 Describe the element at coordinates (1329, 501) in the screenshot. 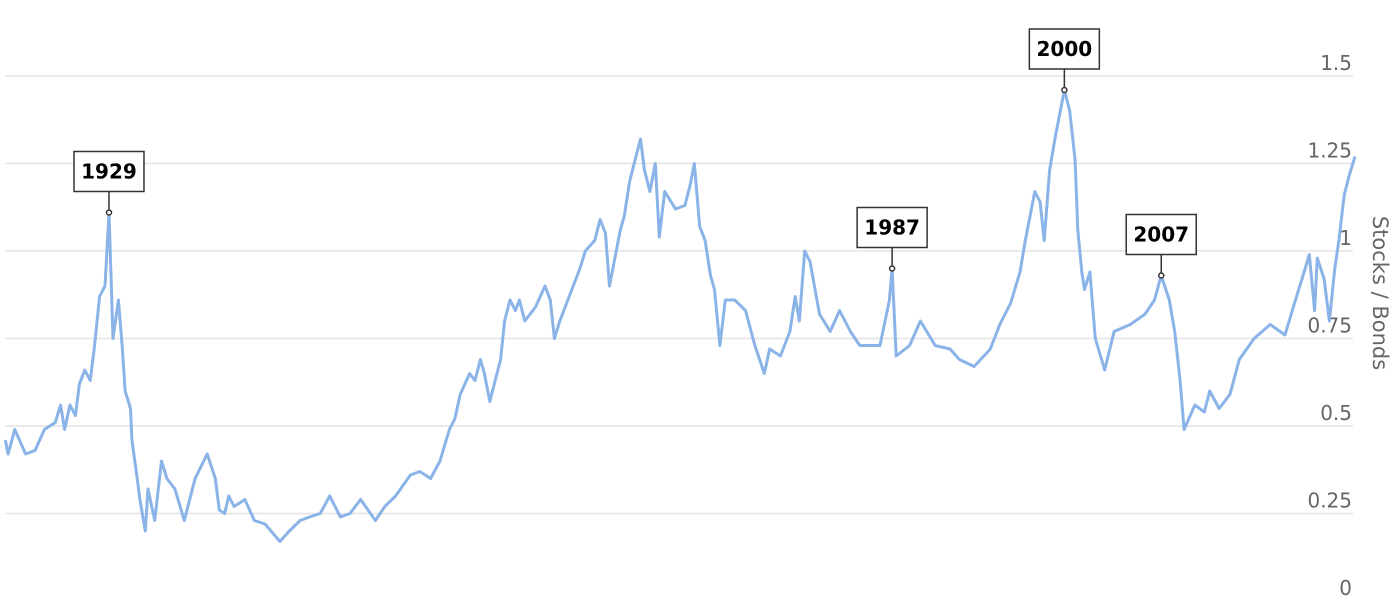

I see `y-tick-label: 0.25` at that location.